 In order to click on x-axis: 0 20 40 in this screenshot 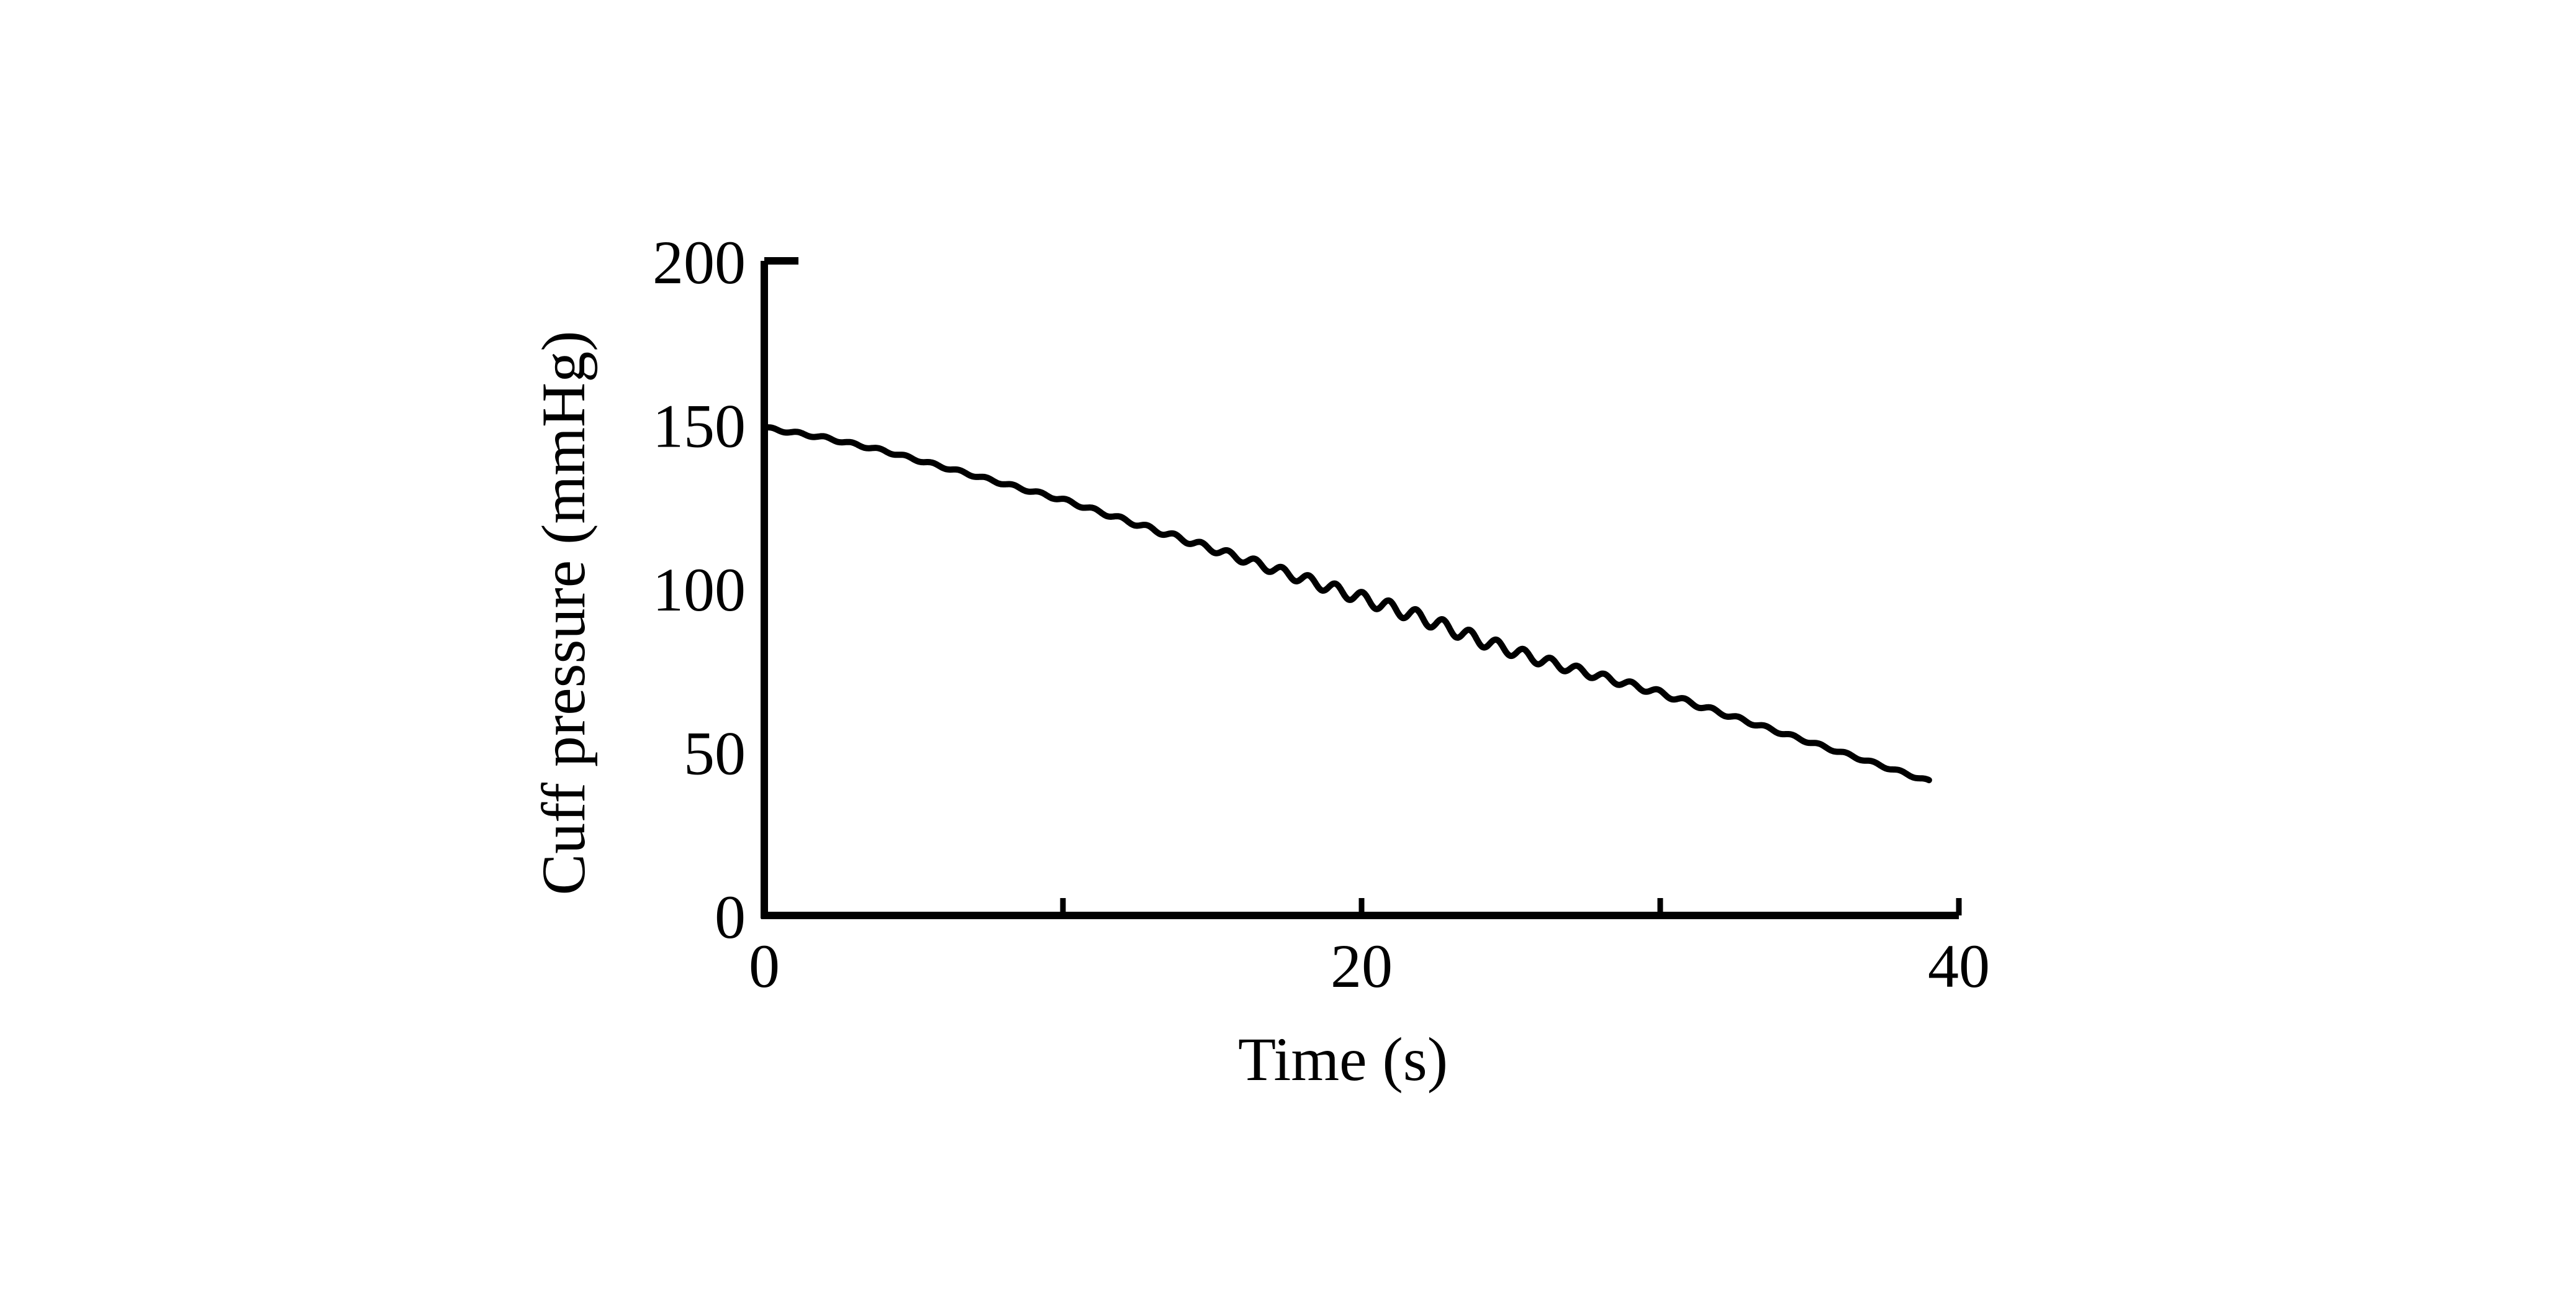, I will do `click(1369, 949)`.